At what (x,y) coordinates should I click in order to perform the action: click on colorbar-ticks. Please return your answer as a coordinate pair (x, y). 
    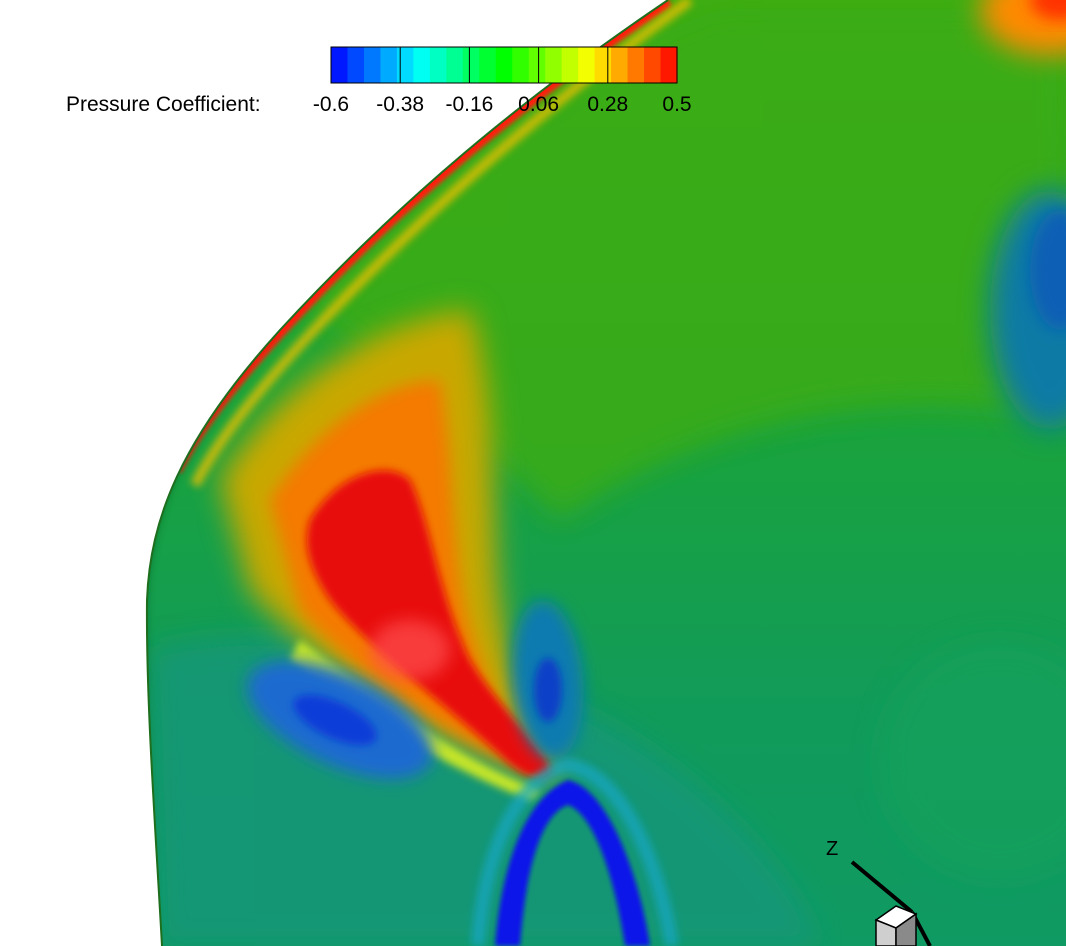
    Looking at the image, I should click on (504, 65).